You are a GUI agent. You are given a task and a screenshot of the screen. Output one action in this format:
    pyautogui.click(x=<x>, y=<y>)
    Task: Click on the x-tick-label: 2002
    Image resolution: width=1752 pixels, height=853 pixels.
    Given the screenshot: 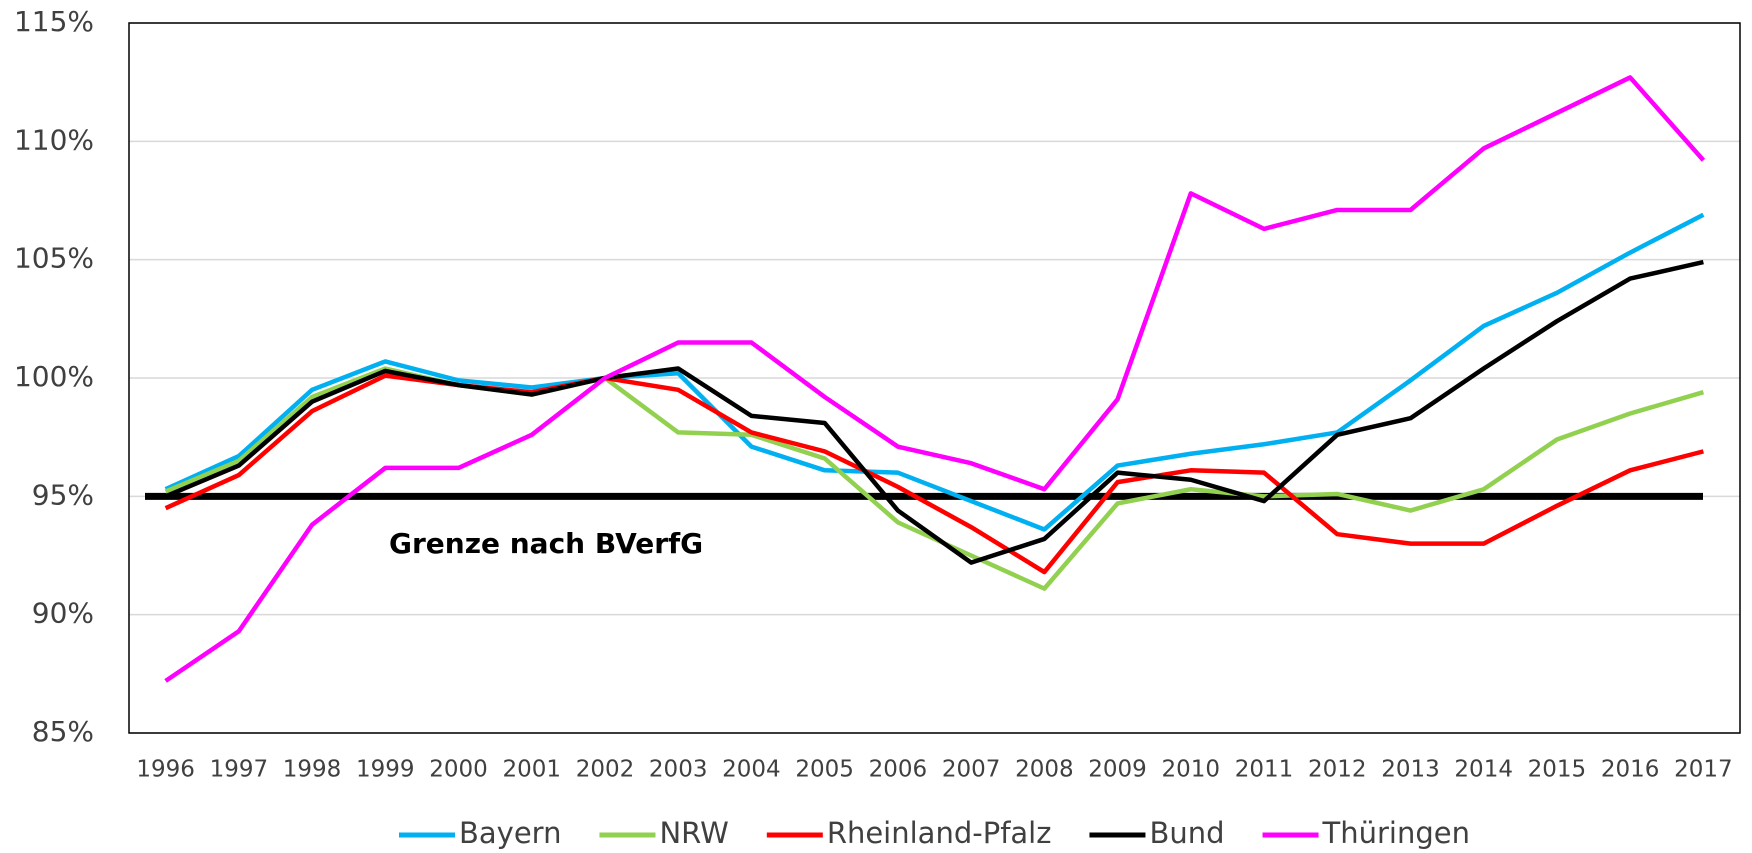 What is the action you would take?
    pyautogui.click(x=605, y=770)
    